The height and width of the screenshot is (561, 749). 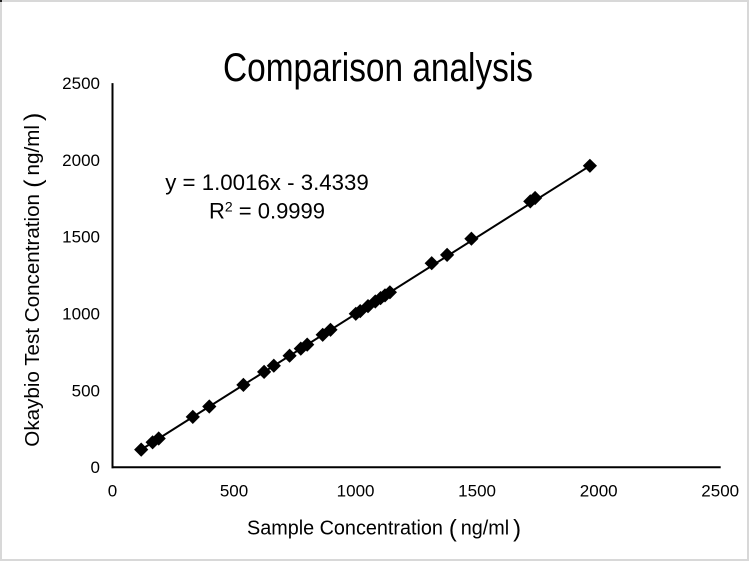 What do you see at coordinates (378, 68) in the screenshot?
I see `svg-text: Comparison analysis` at bounding box center [378, 68].